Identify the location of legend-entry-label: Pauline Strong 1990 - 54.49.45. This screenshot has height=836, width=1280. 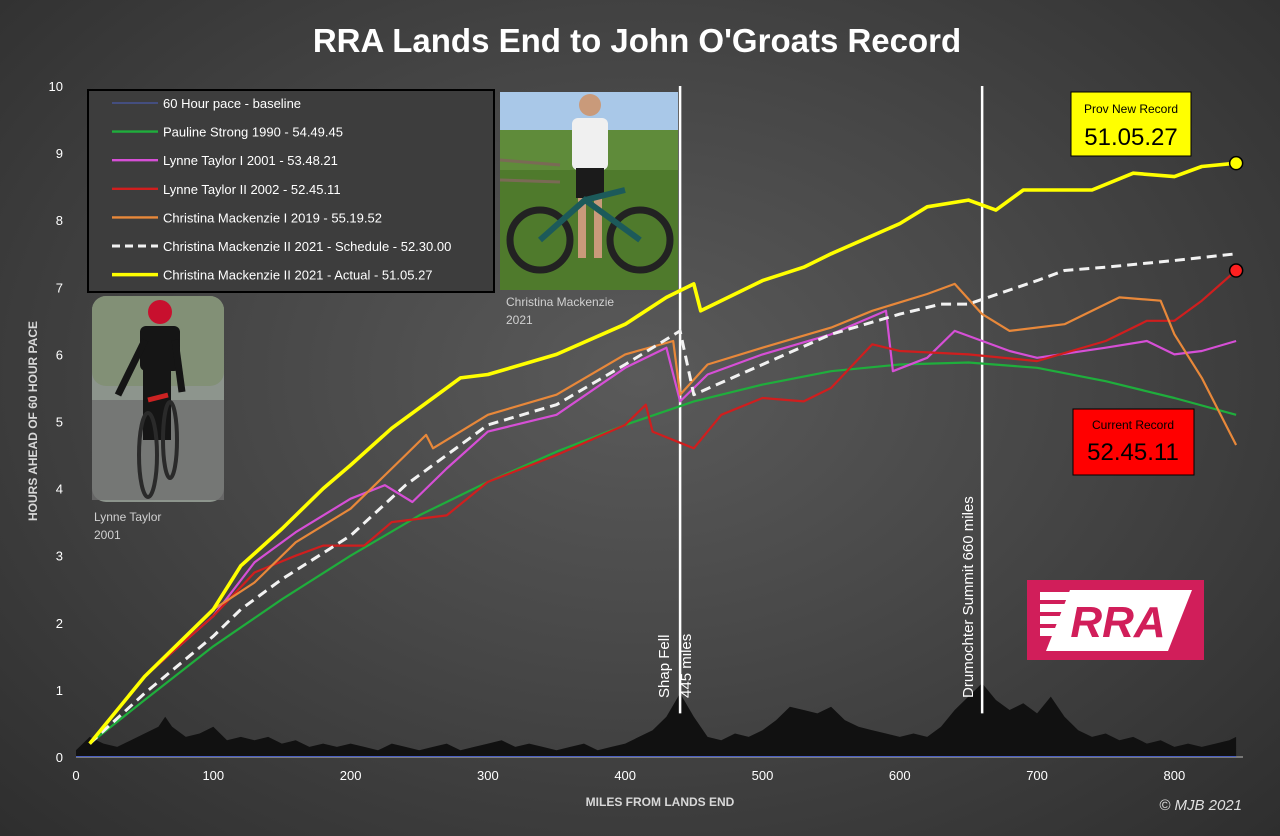
(253, 132).